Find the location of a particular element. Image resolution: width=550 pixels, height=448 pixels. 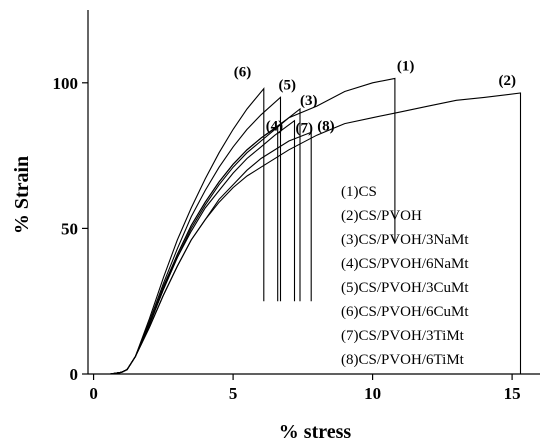

legend-entry-1: (1)CS is located at coordinates (359, 192).